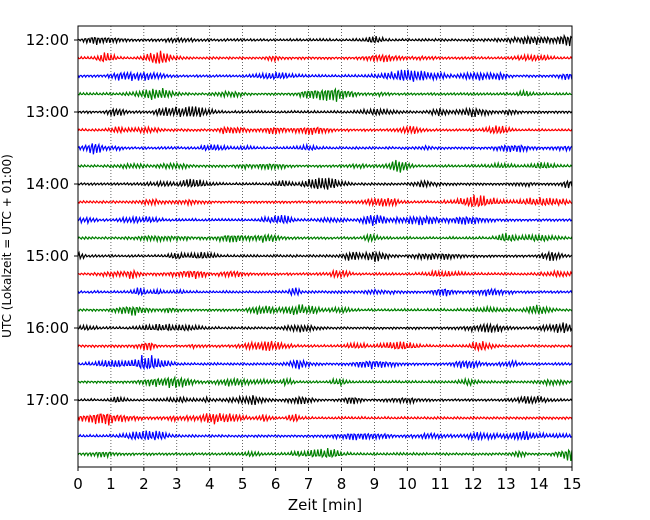 This screenshot has height=520, width=650. What do you see at coordinates (325, 505) in the screenshot?
I see `x-axis-label: Zeit [min]` at bounding box center [325, 505].